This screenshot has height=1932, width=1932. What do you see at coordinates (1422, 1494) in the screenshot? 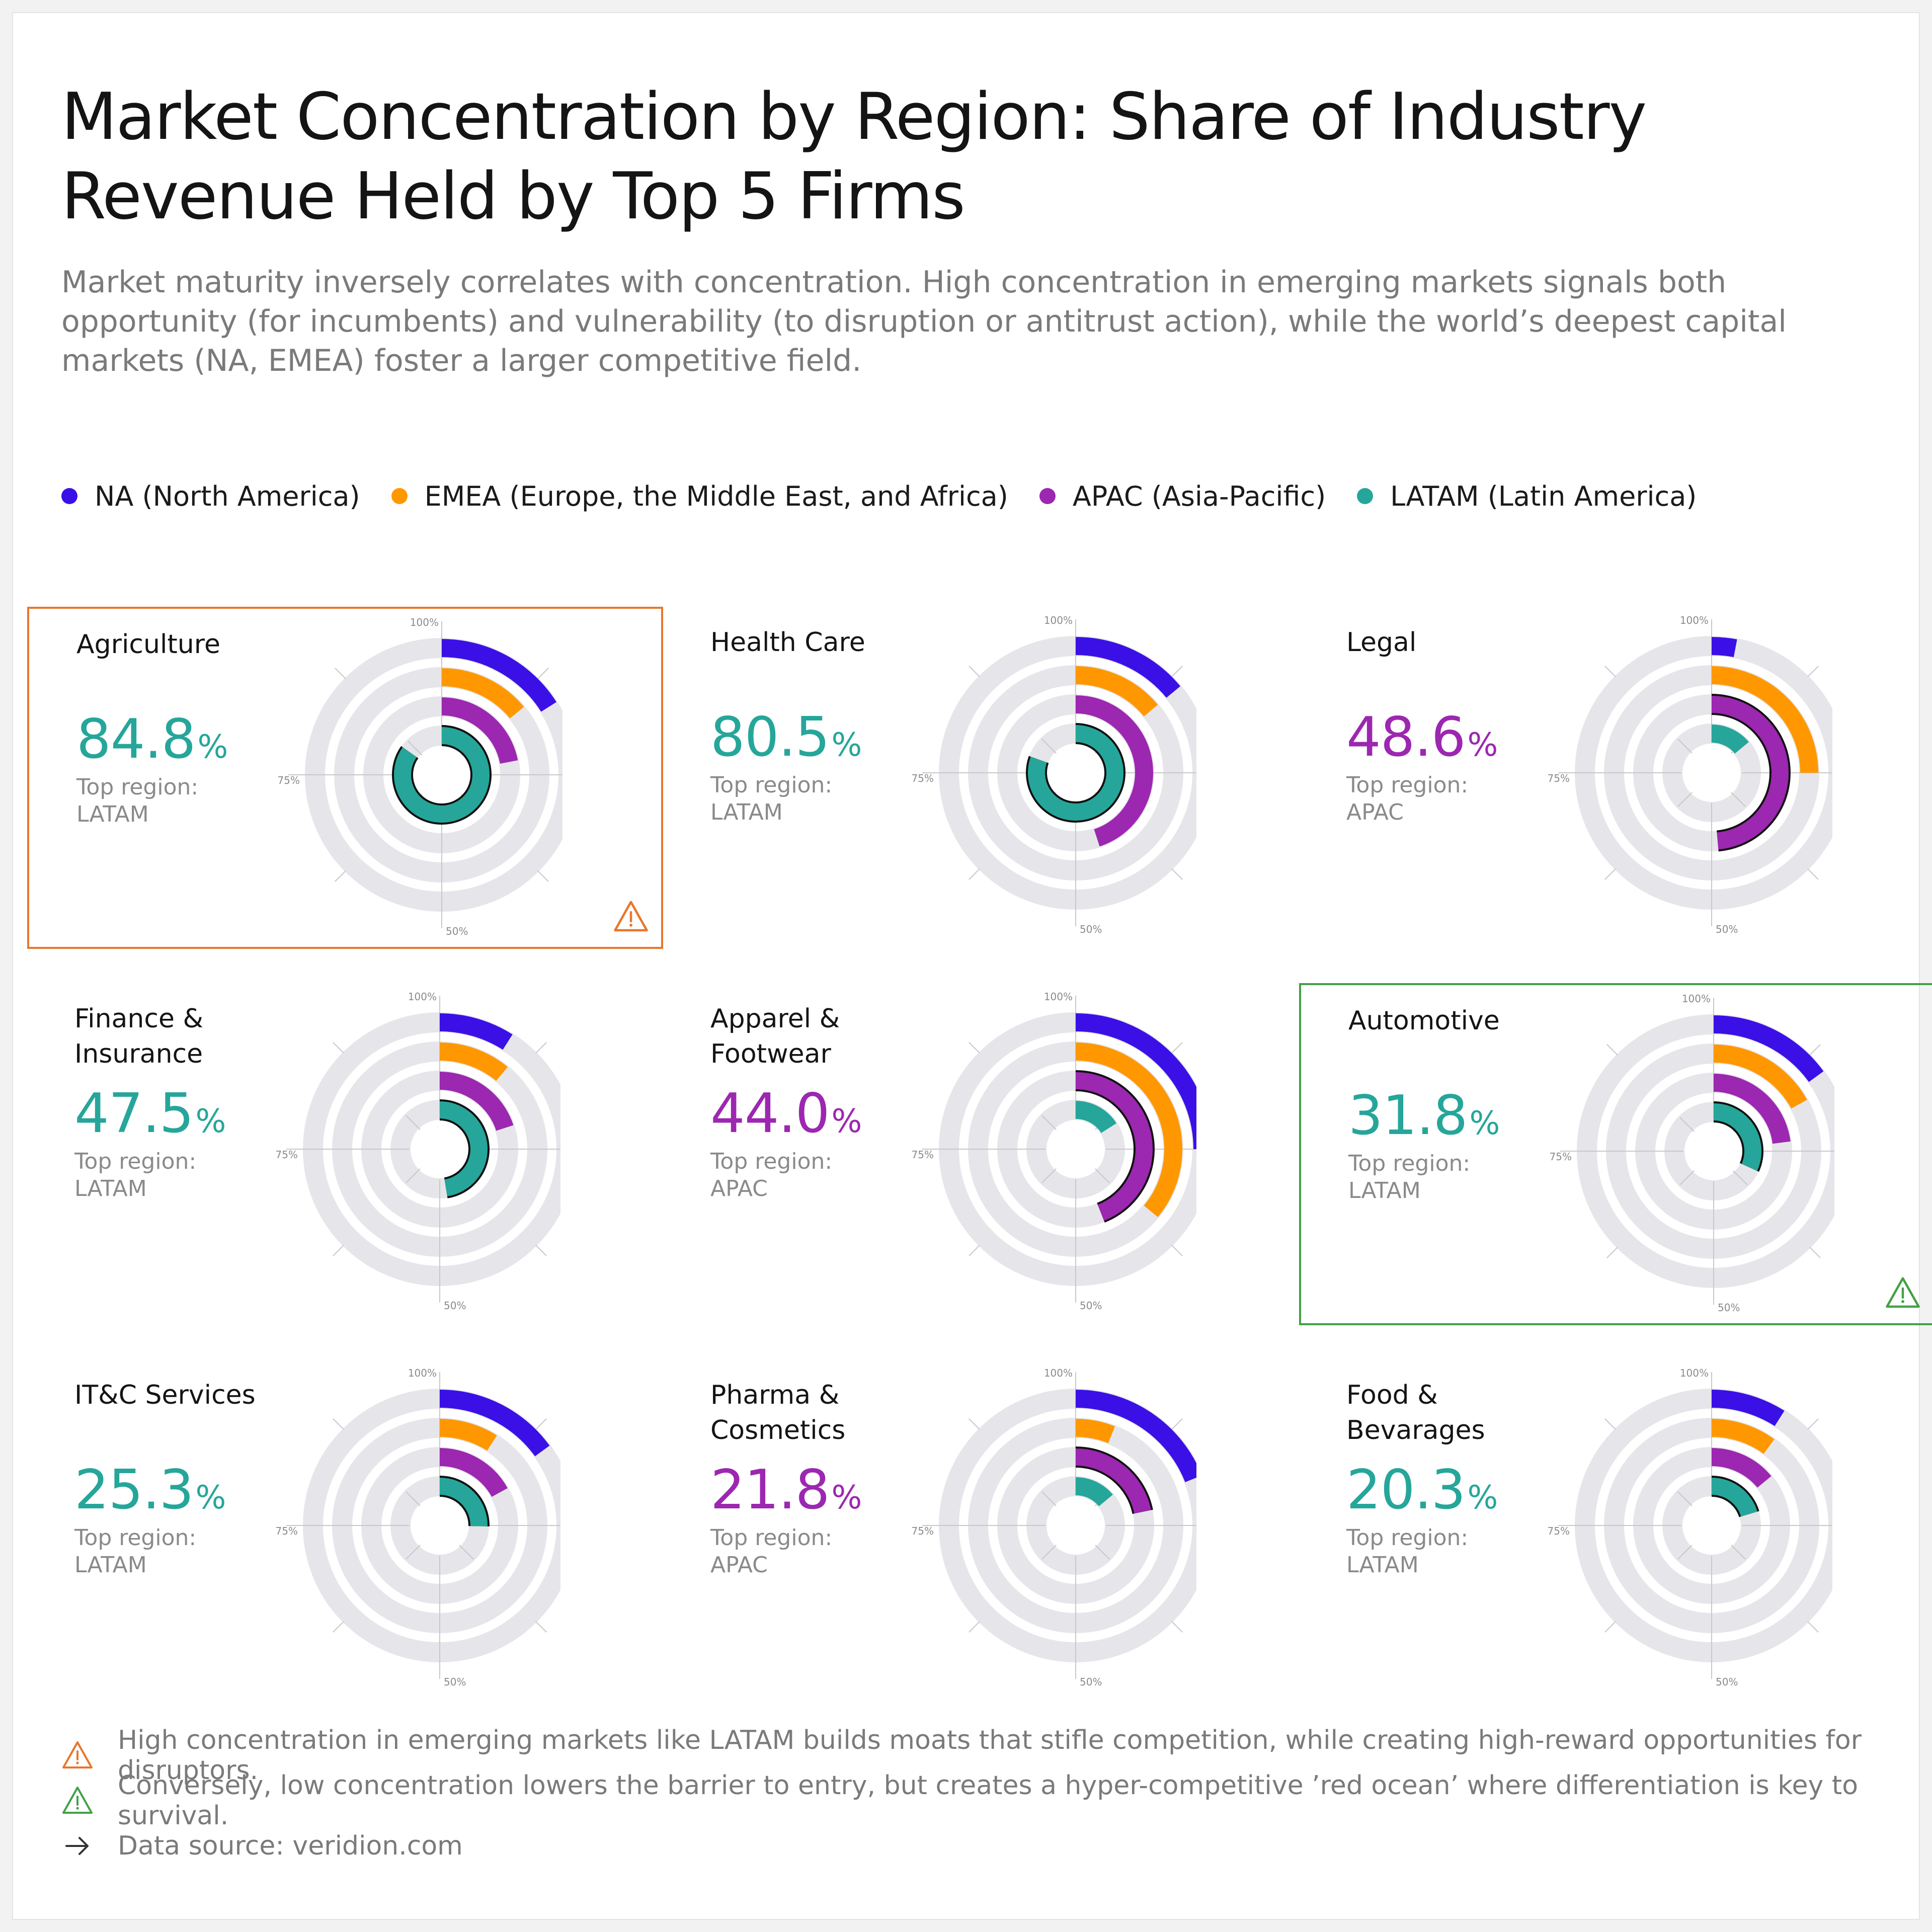
I see `top-share-value: 20.3%` at bounding box center [1422, 1494].